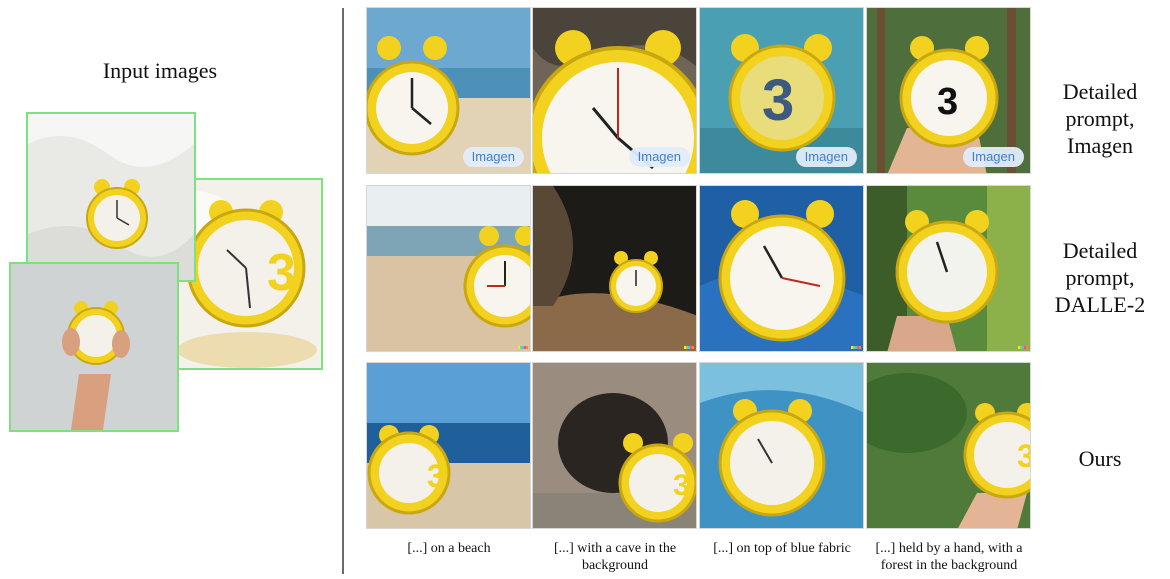 The width and height of the screenshot is (1170, 579). I want to click on imagen-cave-image: Imagen, so click(614, 90).